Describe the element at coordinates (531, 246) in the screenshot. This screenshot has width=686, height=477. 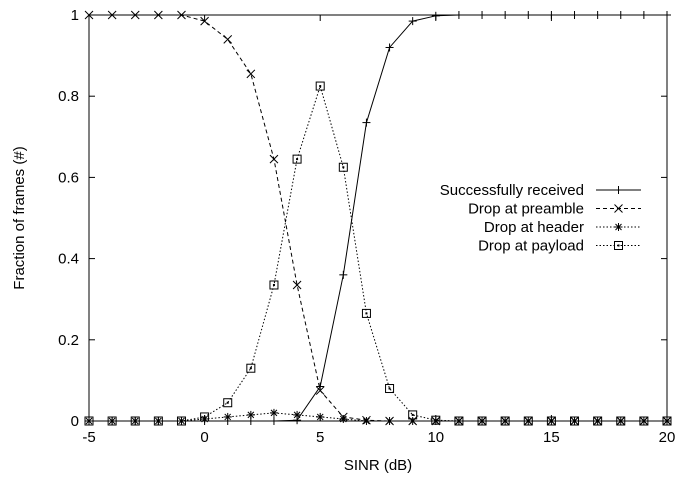
I see `legend-label: Drop at payload` at that location.